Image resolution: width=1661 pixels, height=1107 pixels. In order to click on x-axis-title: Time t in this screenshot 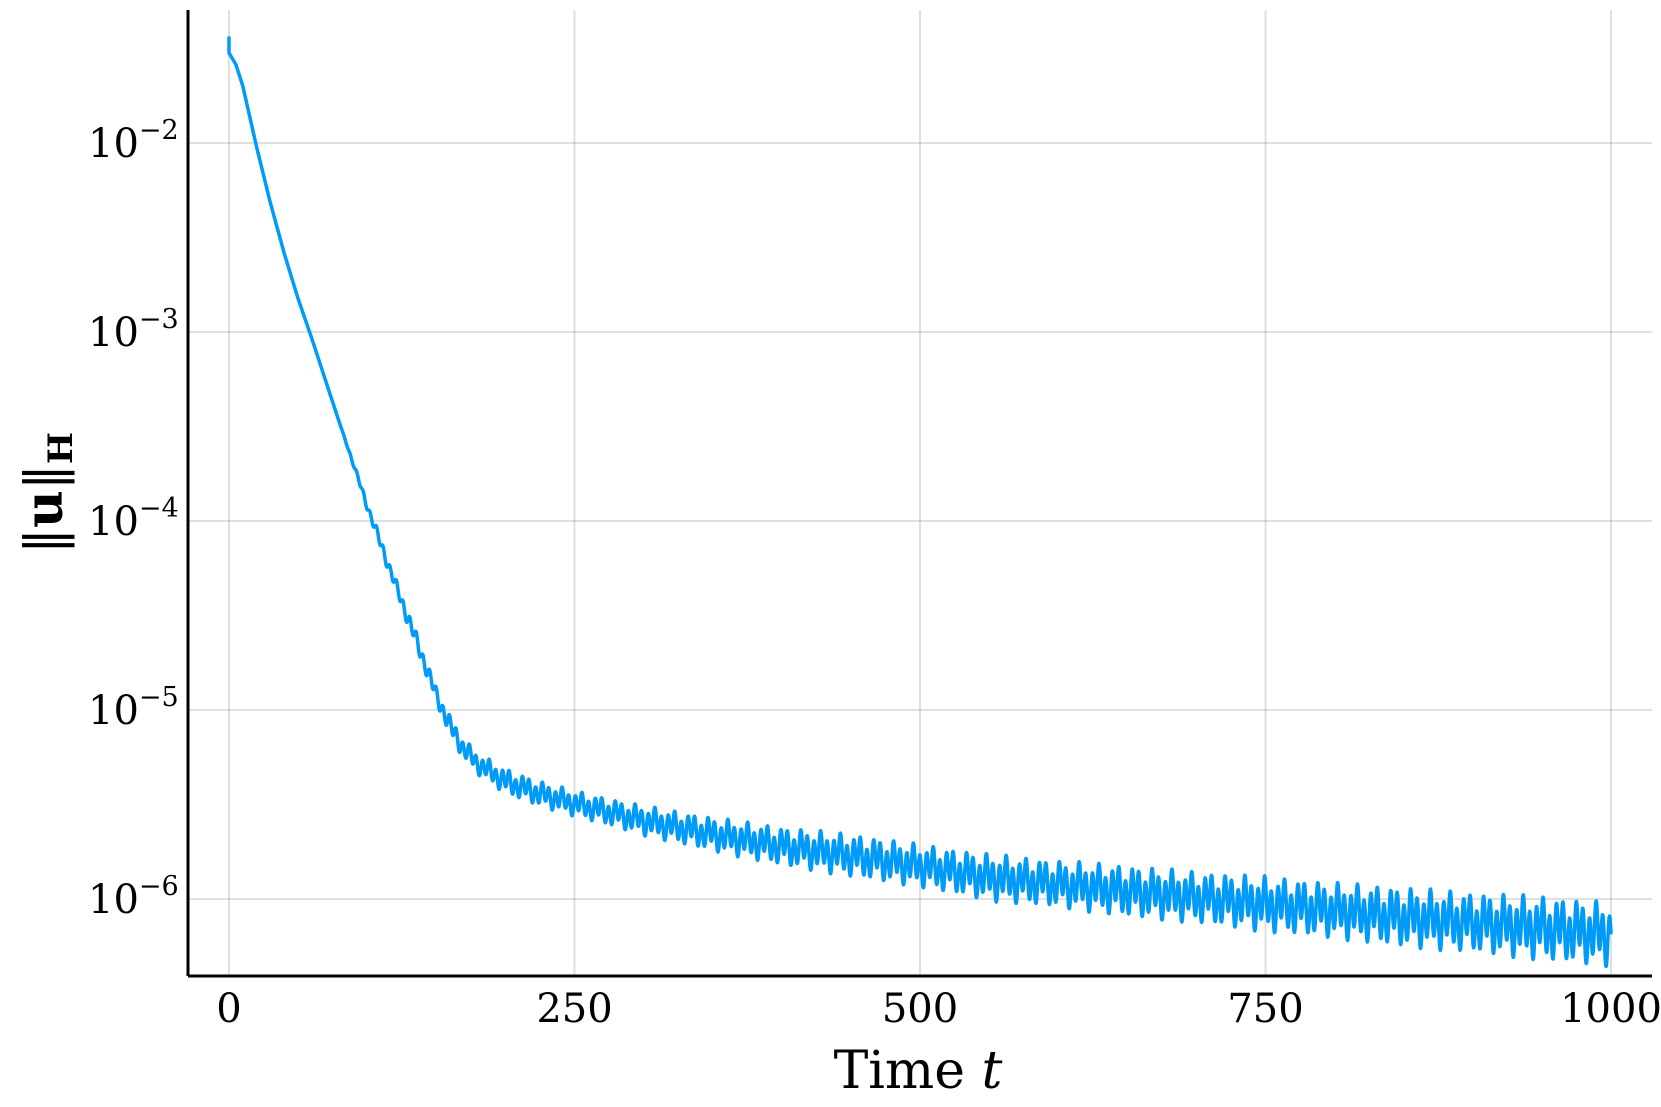, I will do `click(918, 1071)`.